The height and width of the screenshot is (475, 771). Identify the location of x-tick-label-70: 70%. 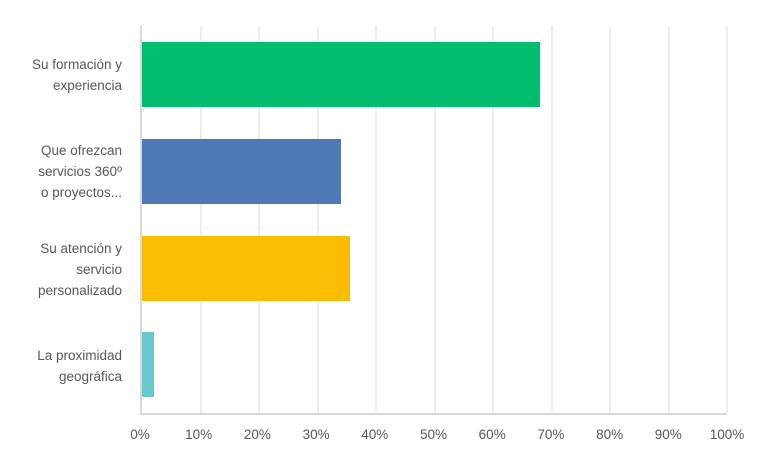
(551, 434).